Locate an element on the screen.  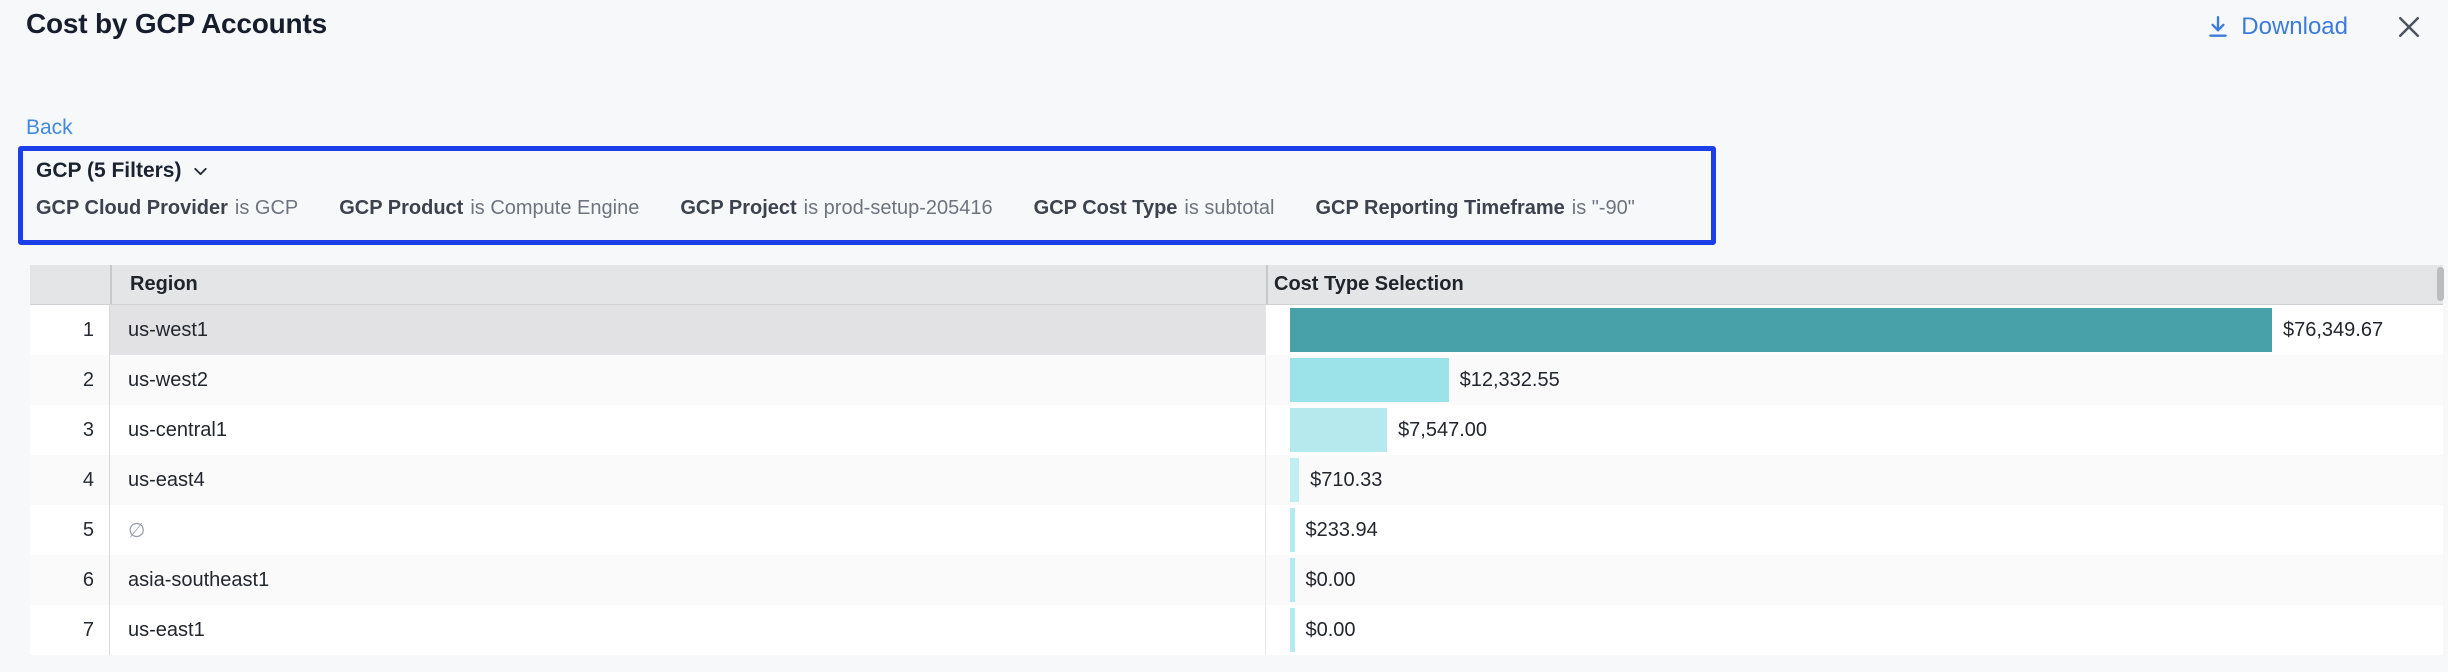
row-index: 2 is located at coordinates (70, 380).